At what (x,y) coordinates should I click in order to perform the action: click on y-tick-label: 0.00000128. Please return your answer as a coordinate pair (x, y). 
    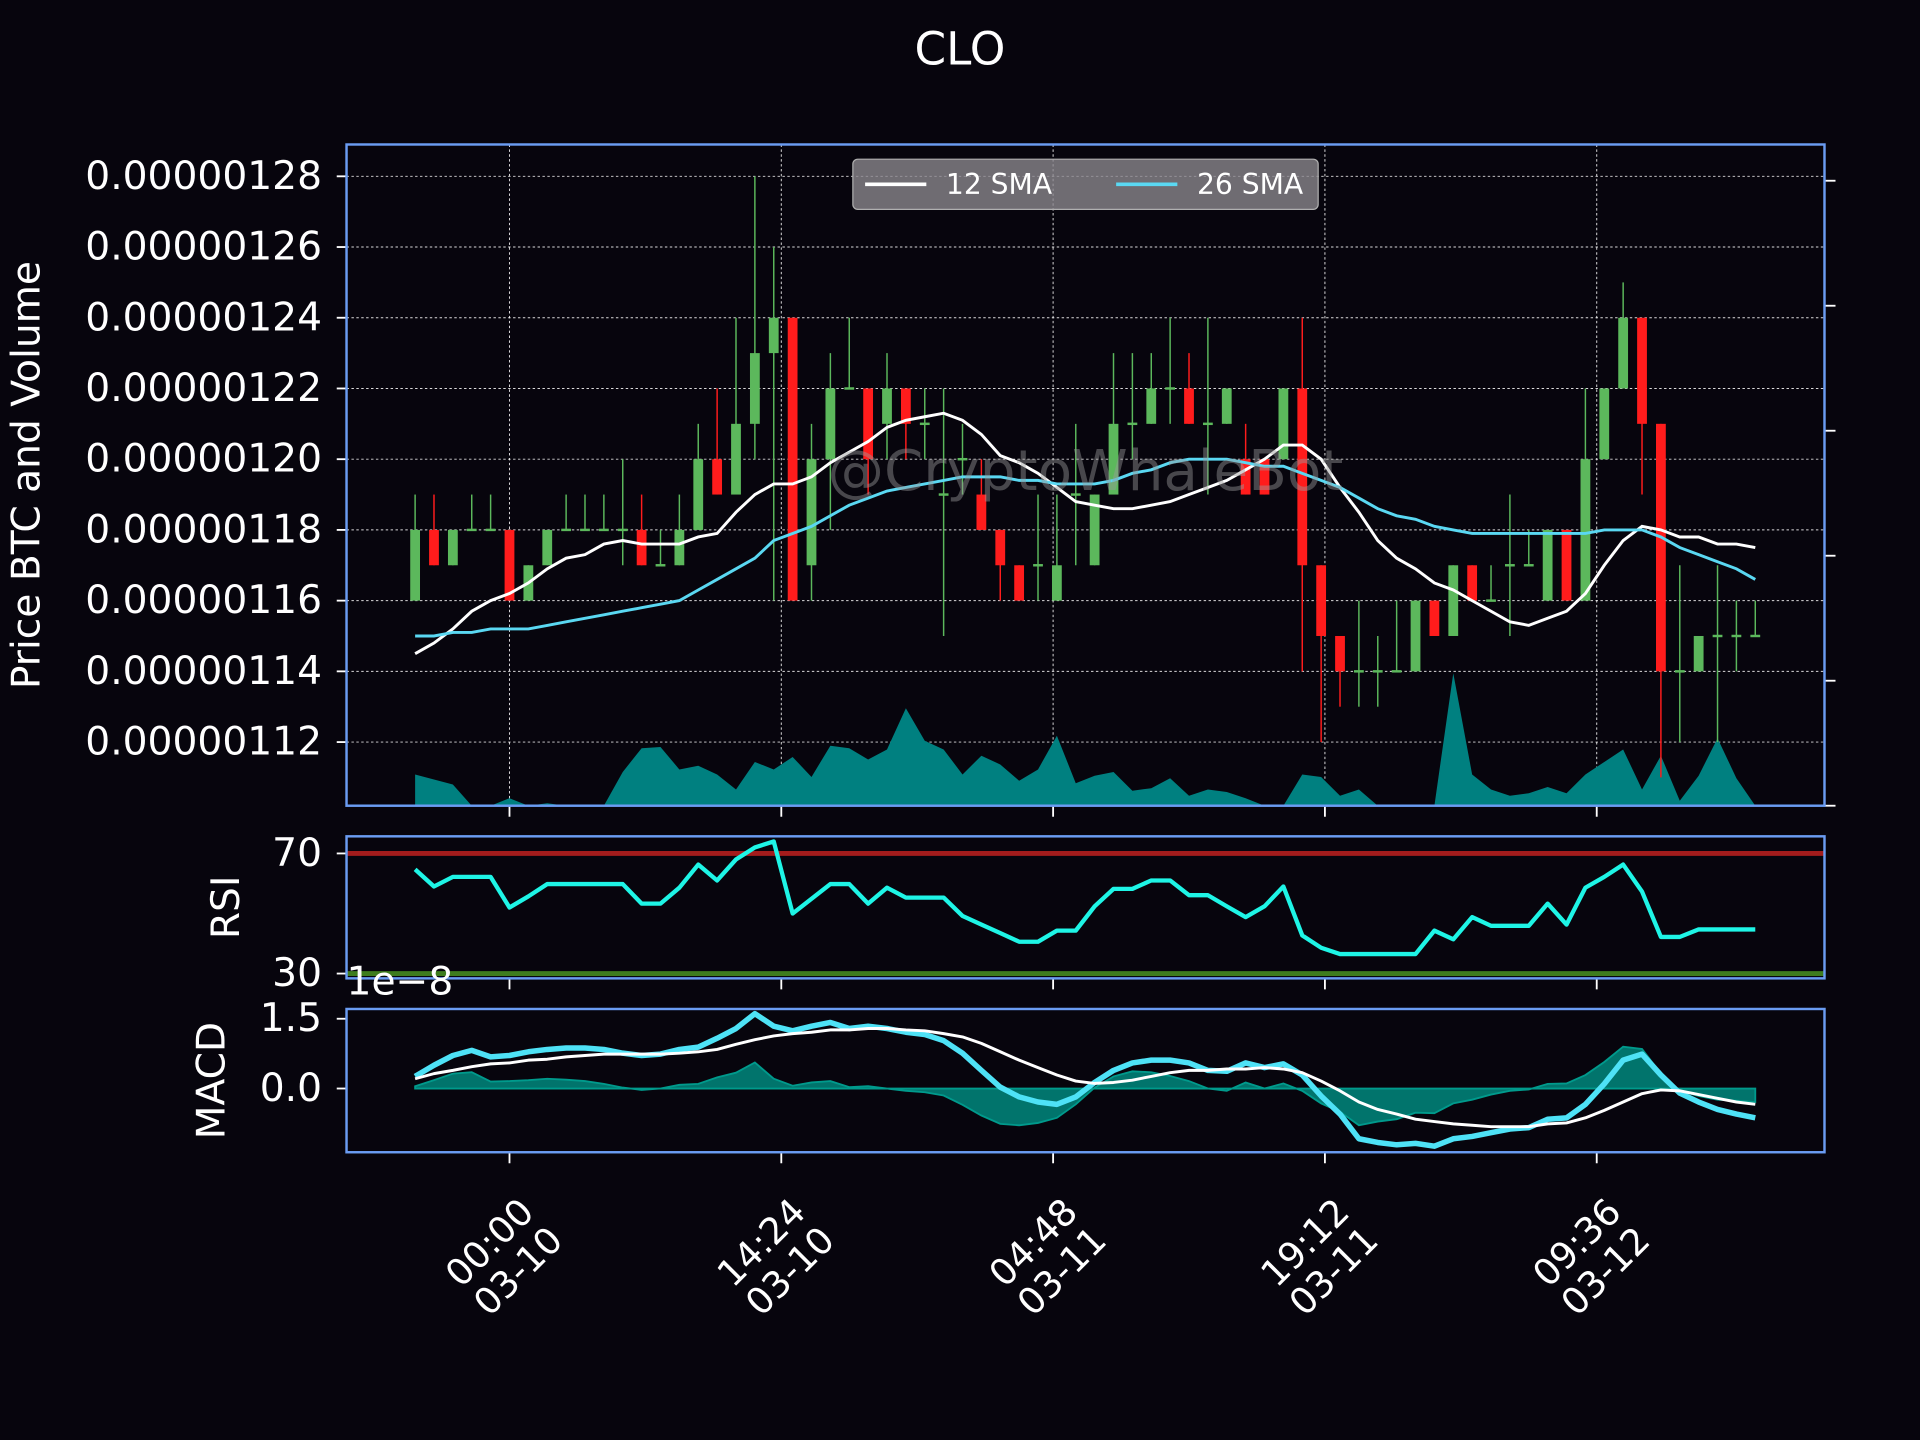
    Looking at the image, I should click on (203, 176).